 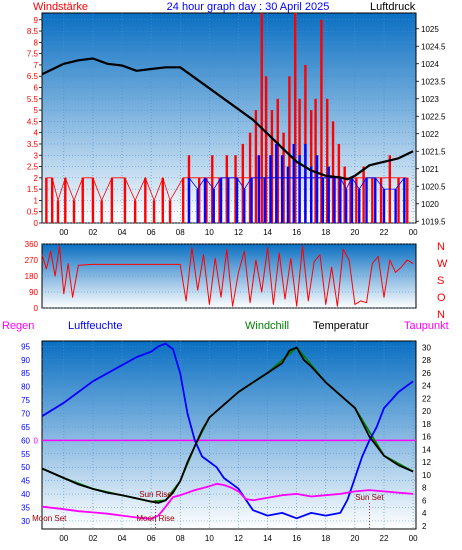 What do you see at coordinates (33, 212) in the screenshot?
I see `wind-tick-label: 0.5` at bounding box center [33, 212].